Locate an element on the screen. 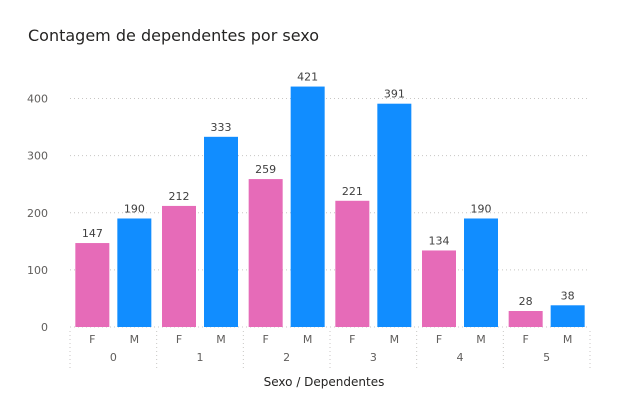  x-group-label-3: 3 is located at coordinates (373, 357).